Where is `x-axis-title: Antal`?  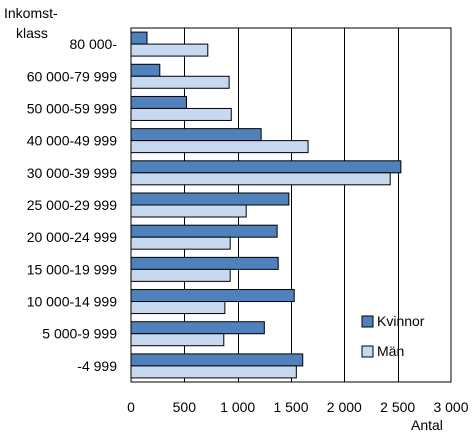 x-axis-title: Antal is located at coordinates (427, 425).